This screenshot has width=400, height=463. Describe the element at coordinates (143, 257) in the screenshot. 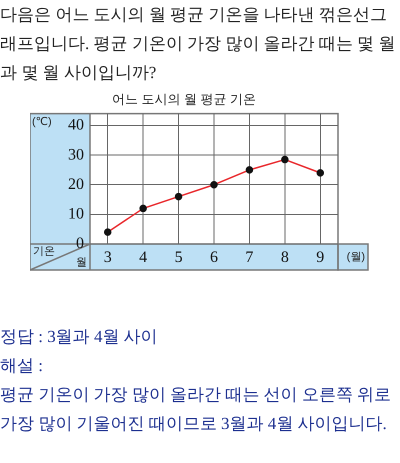

I see `x-tick-label: 4` at that location.